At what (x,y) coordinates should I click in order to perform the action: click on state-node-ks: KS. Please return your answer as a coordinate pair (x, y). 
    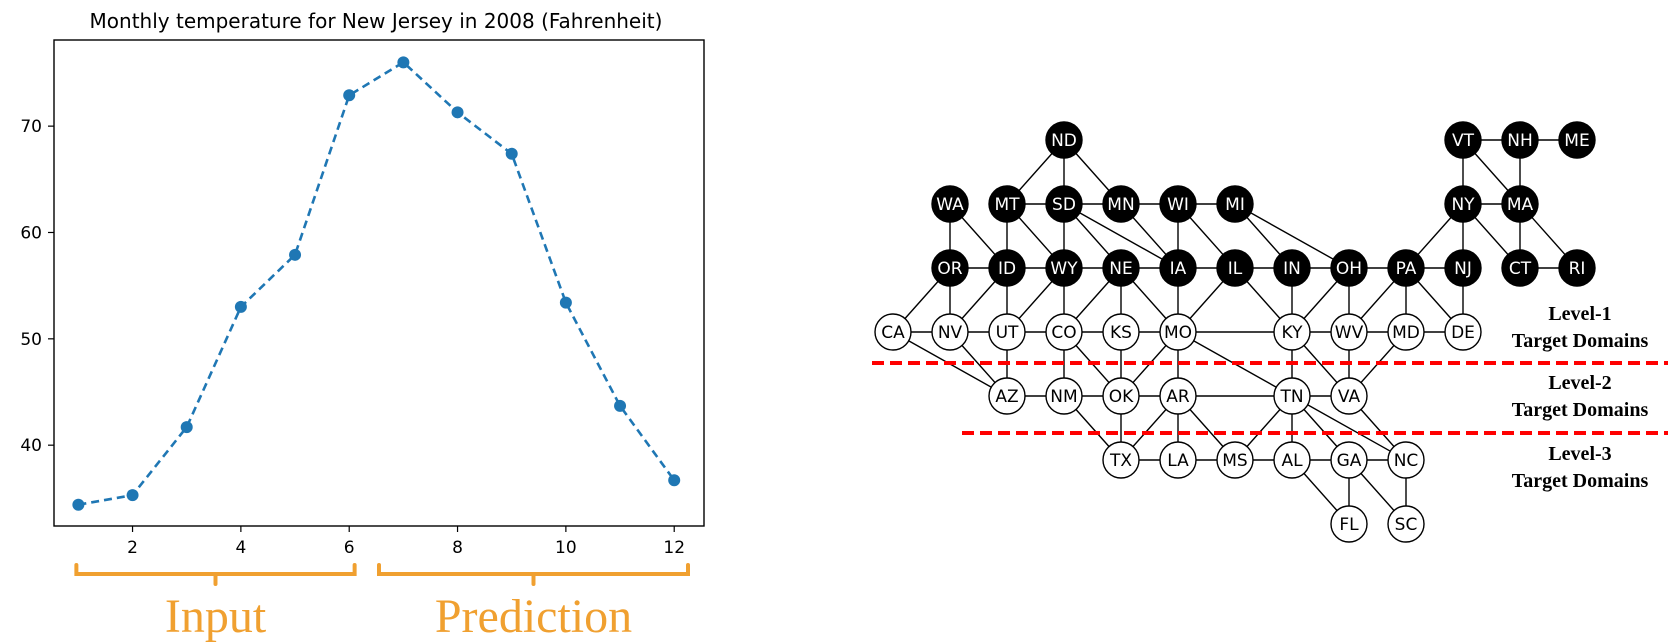
    Looking at the image, I should click on (1121, 332).